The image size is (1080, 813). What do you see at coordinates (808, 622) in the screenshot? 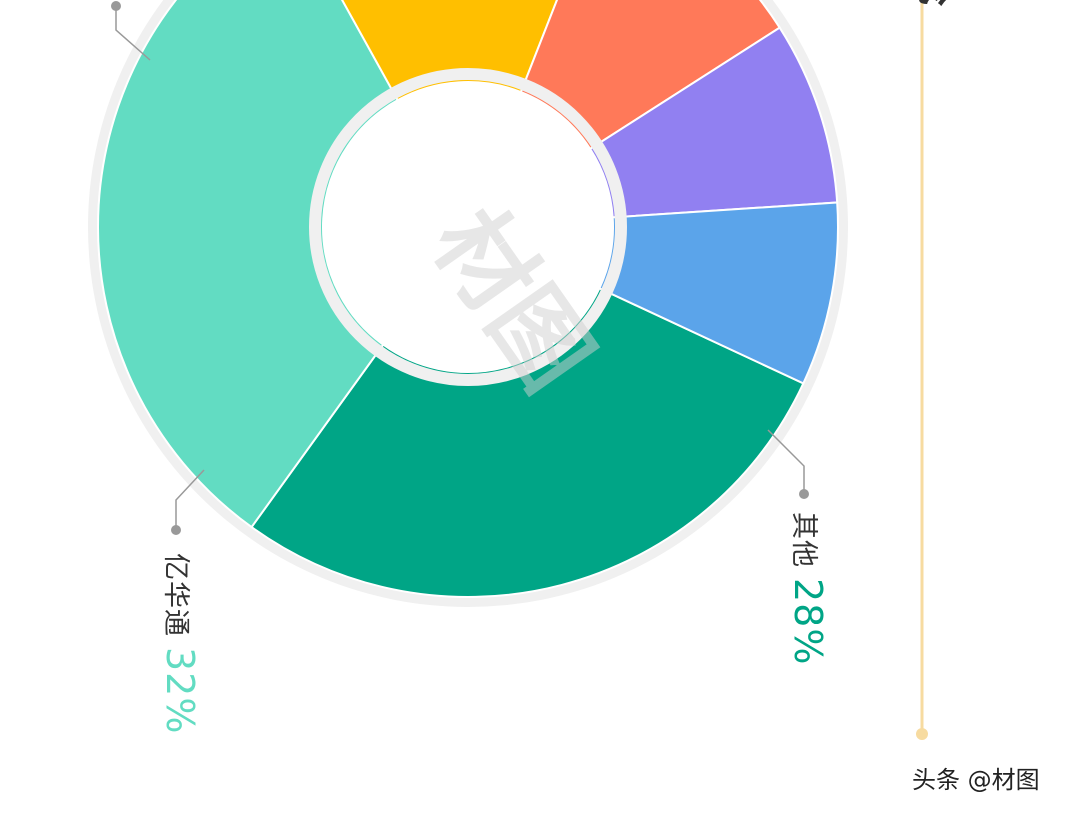
I see `slice-label-qita-value: 28%` at bounding box center [808, 622].